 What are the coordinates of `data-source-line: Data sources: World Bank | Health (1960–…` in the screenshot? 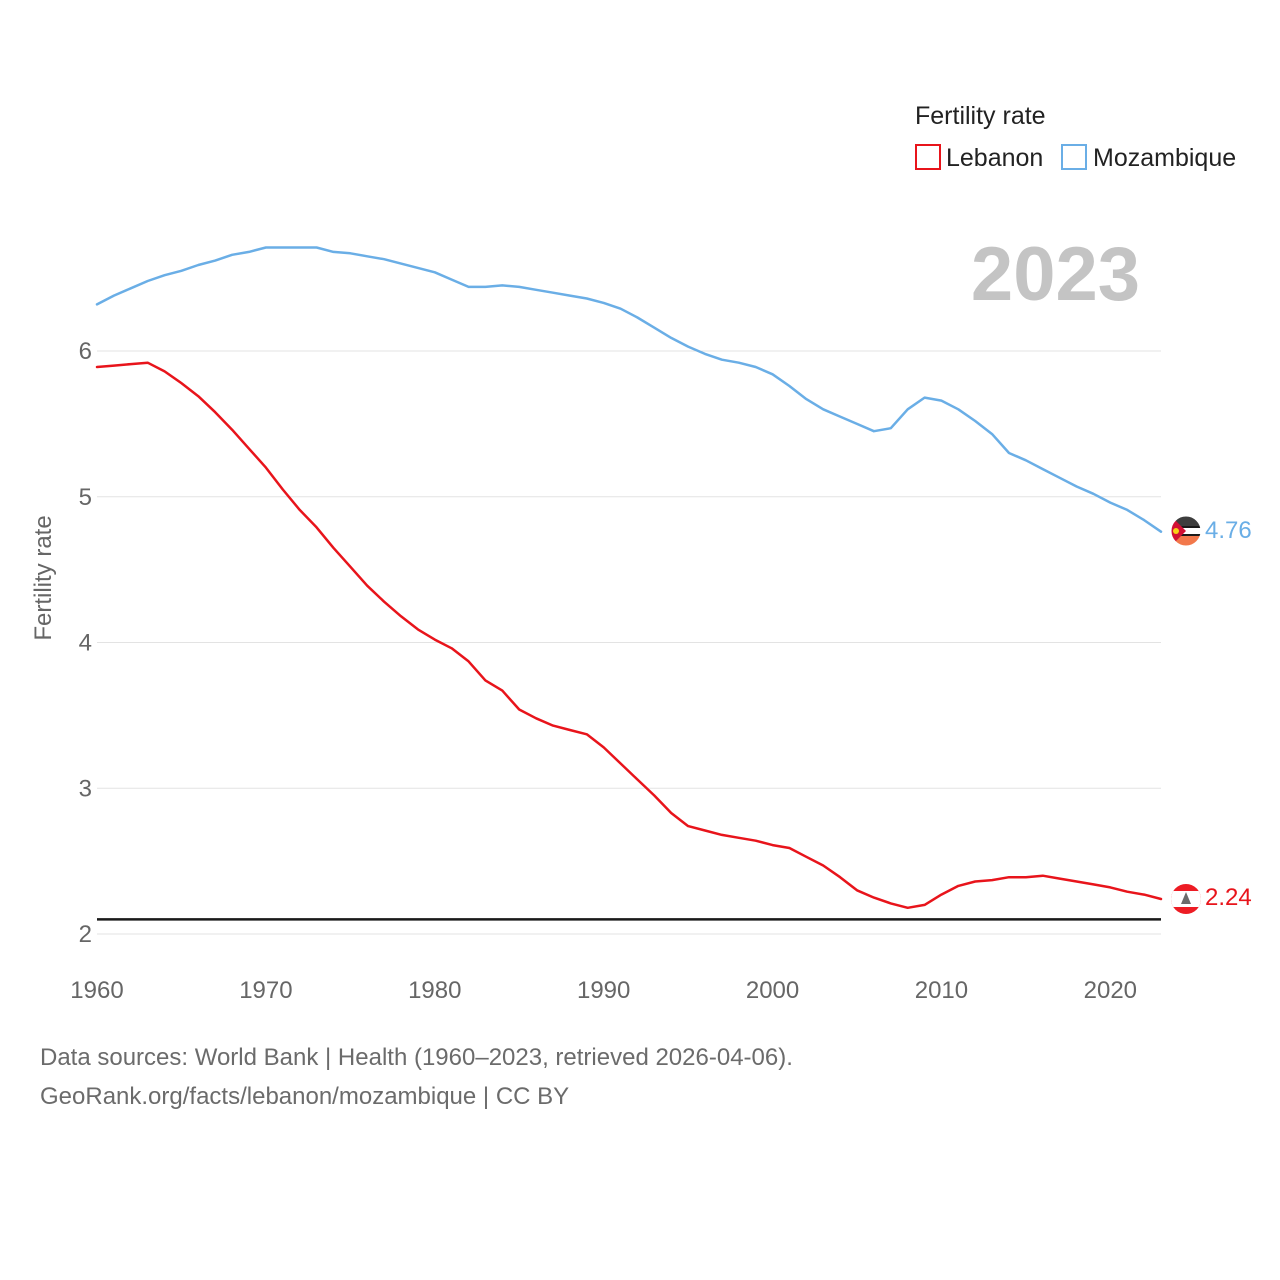 It's located at (416, 1057).